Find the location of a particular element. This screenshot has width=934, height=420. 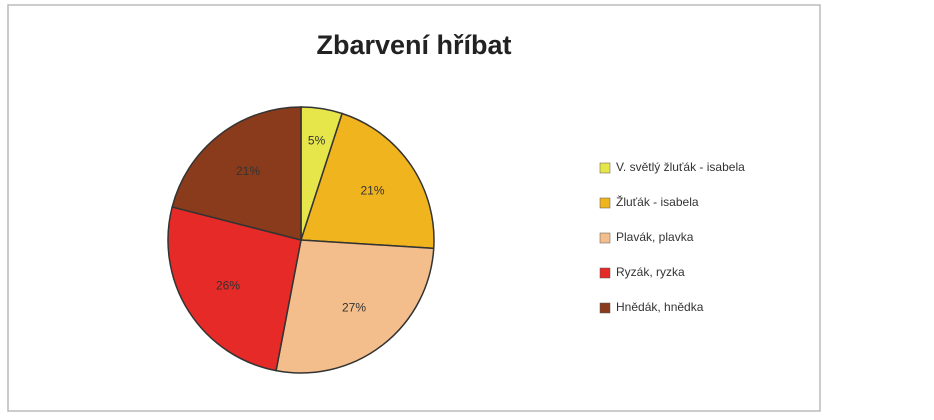

legend-label: Hnědák, hnědka is located at coordinates (660, 307).